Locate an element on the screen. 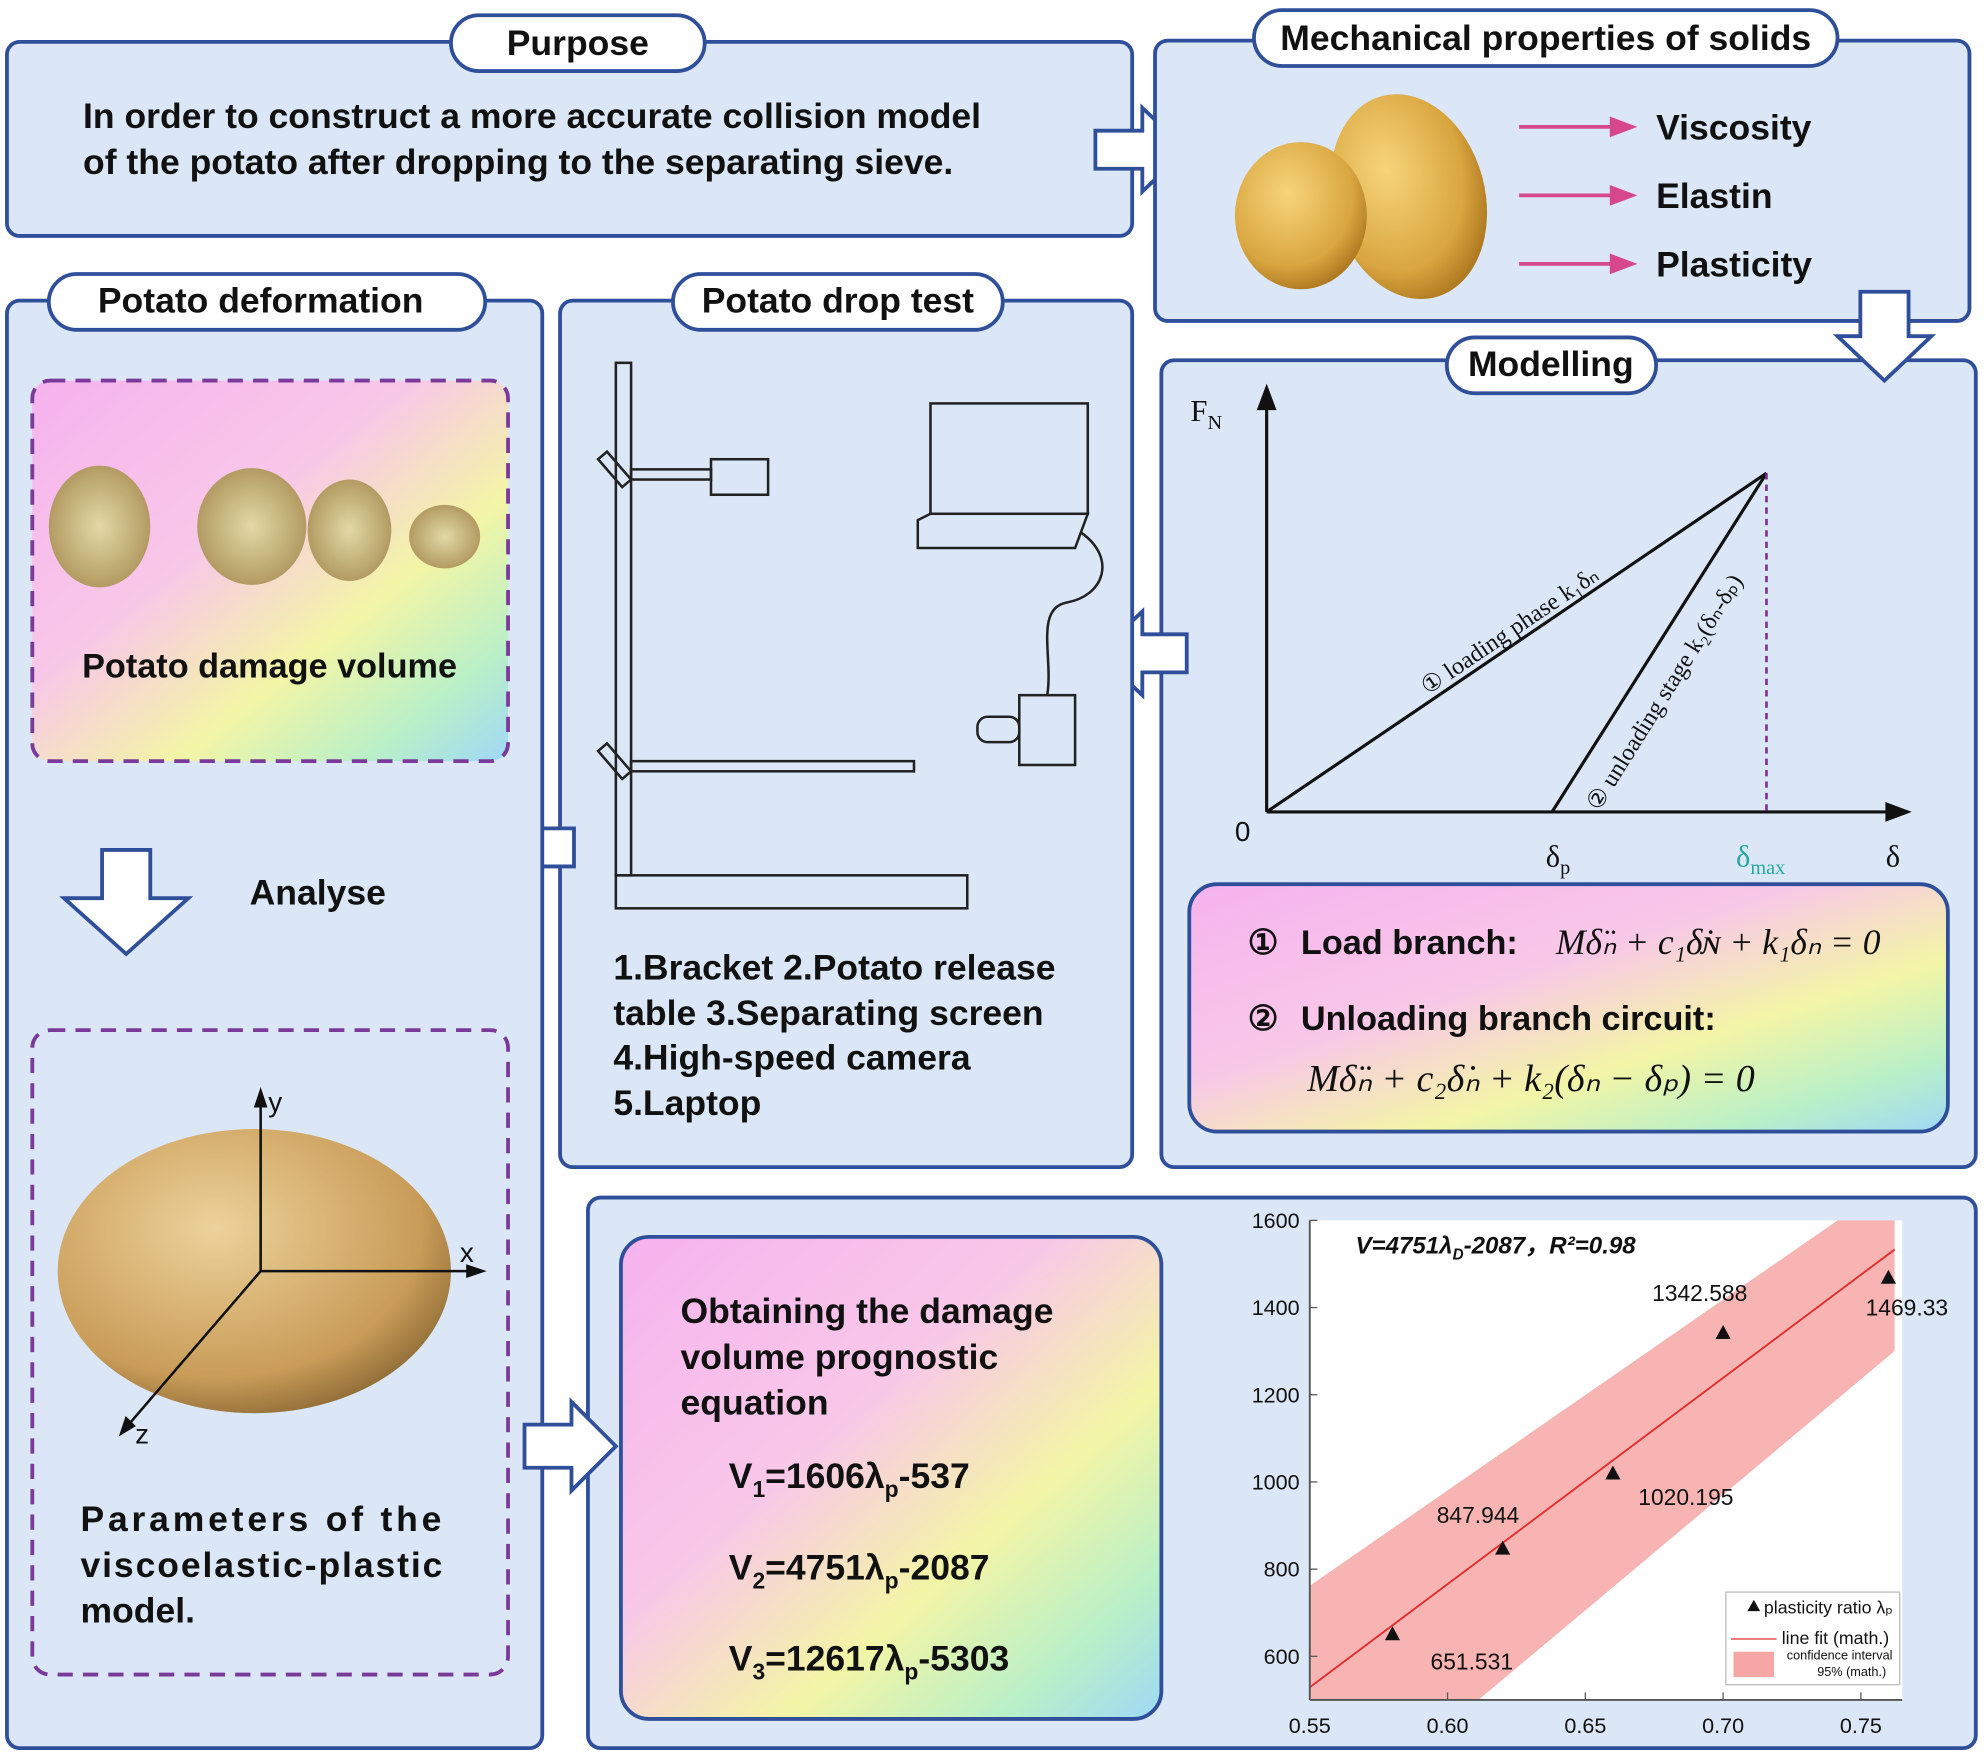 The image size is (1984, 1757). prognosis-title: Obtaining the damage is located at coordinates (867, 1311).